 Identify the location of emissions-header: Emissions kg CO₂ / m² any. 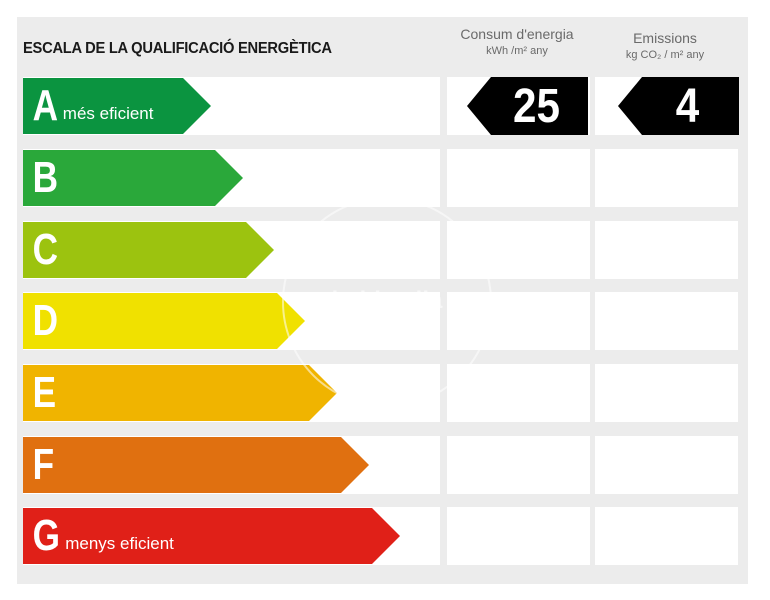
(665, 45).